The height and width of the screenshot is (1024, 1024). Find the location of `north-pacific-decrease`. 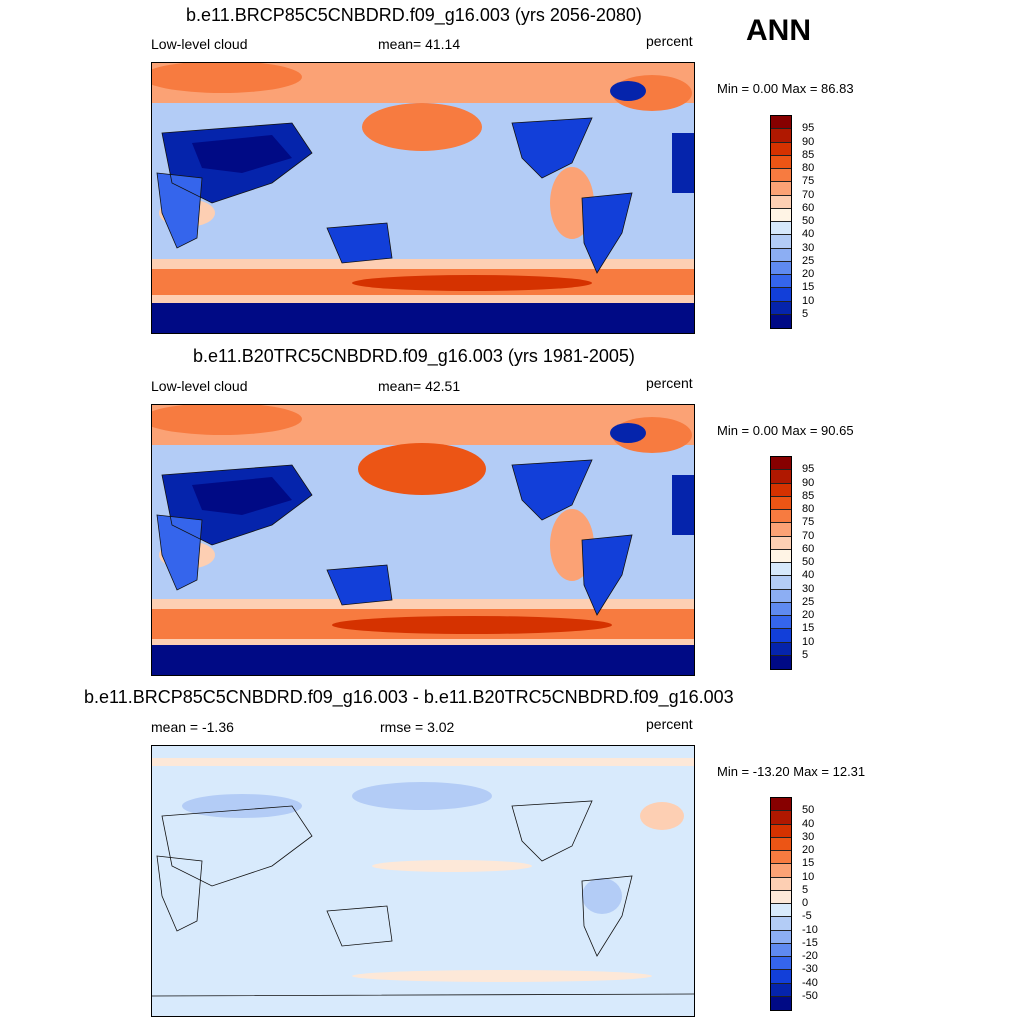

north-pacific-decrease is located at coordinates (422, 796).